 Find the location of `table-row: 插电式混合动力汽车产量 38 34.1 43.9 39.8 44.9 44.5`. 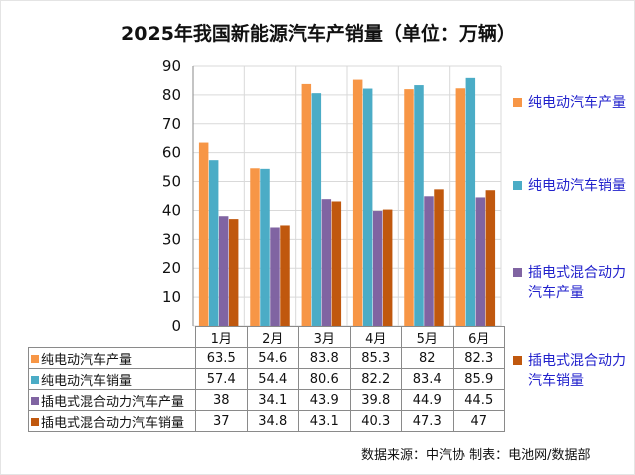

table-row: 插电式混合动力汽车产量 38 34.1 43.9 39.8 44.9 44.5 is located at coordinates (266, 400).